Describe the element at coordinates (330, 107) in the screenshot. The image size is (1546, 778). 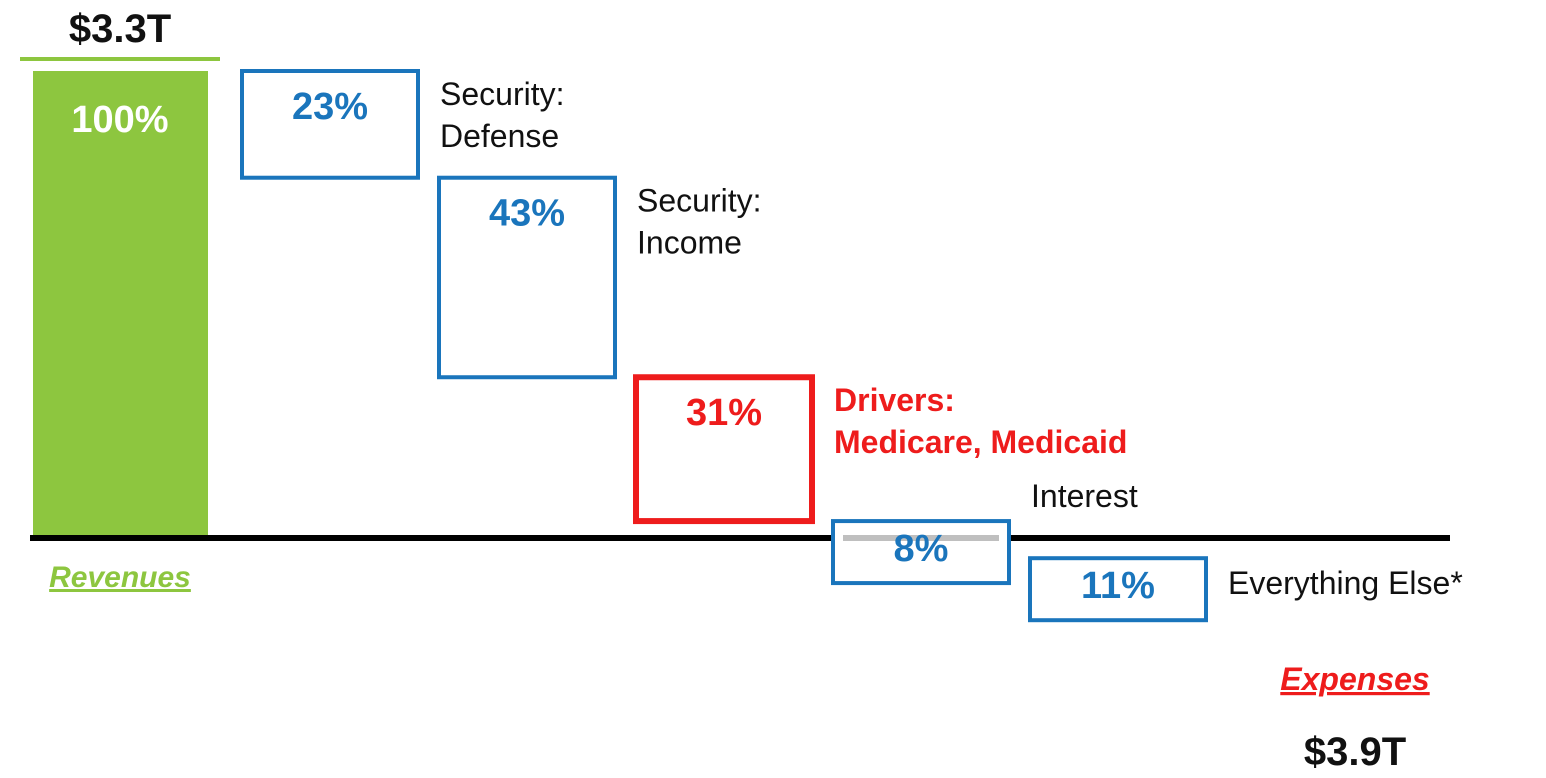
I see `segment-value-label-1: 23%` at that location.